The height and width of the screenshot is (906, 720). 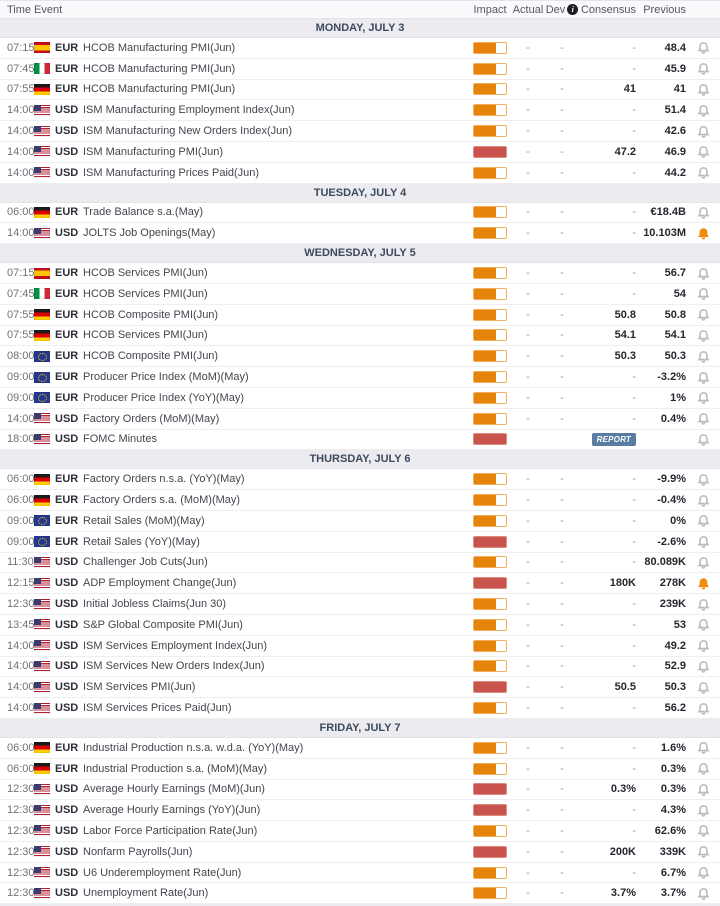 I want to click on event-row: 09:00 EUR Retail Sales (YoY)(May) - - - -2.6%, so click(x=360, y=542).